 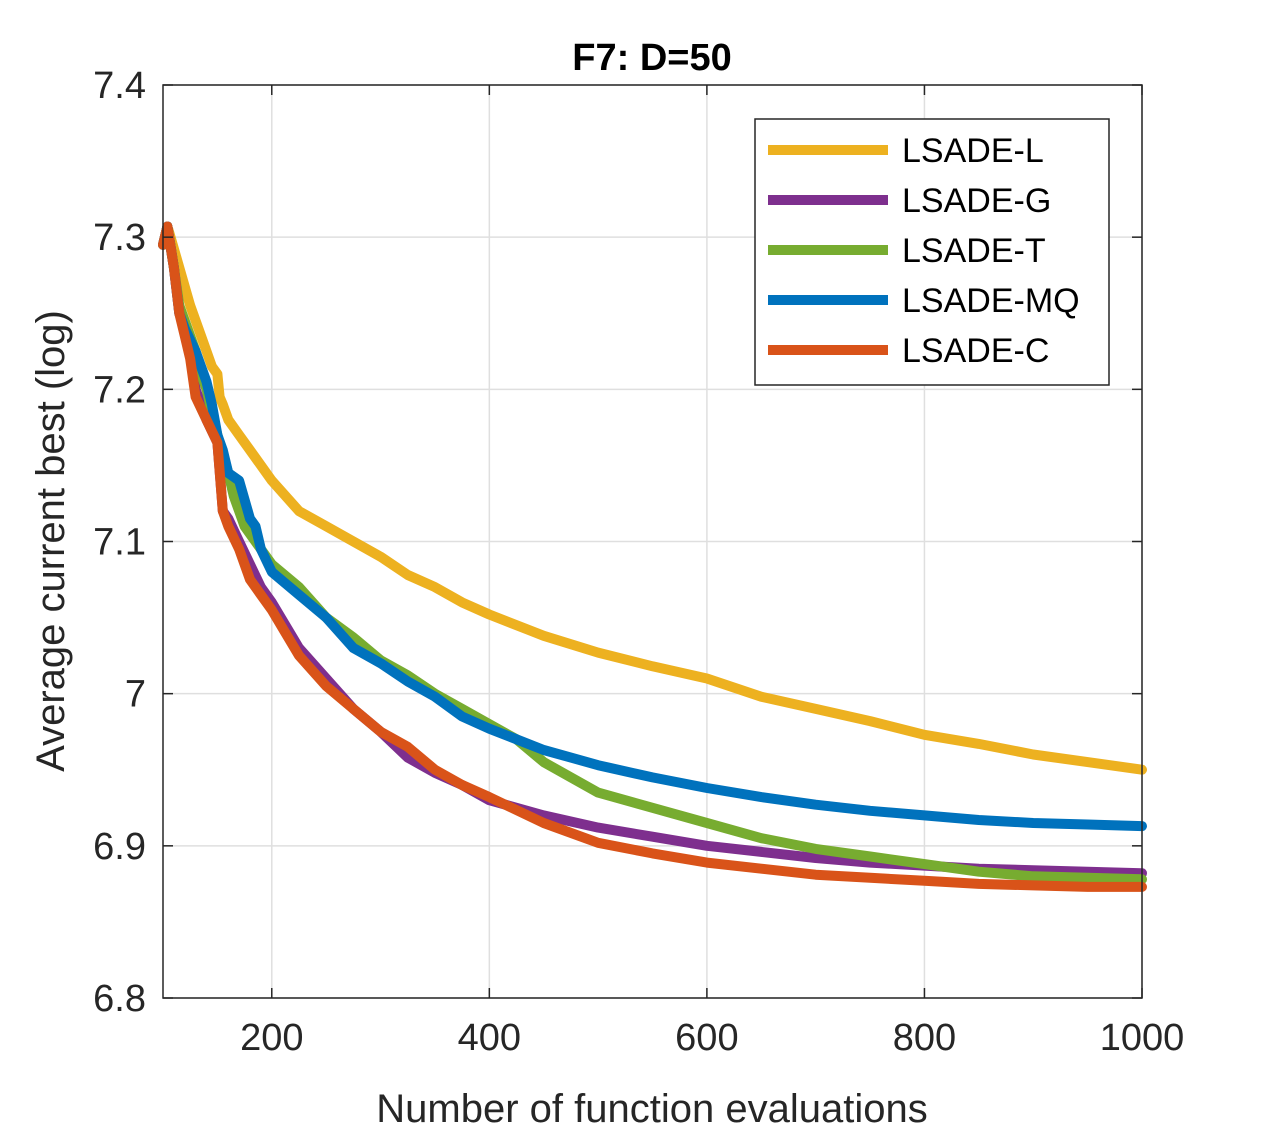 What do you see at coordinates (119, 390) in the screenshot?
I see `y-tick-label: 7.2` at bounding box center [119, 390].